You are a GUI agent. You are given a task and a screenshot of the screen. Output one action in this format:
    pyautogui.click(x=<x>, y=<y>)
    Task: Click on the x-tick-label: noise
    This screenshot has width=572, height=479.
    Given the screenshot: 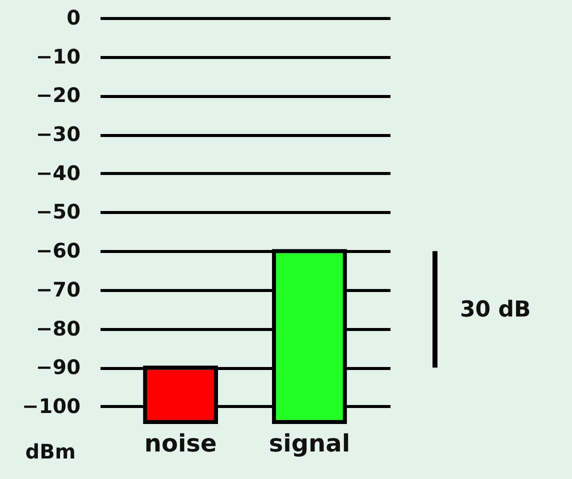 What is the action you would take?
    pyautogui.click(x=180, y=444)
    